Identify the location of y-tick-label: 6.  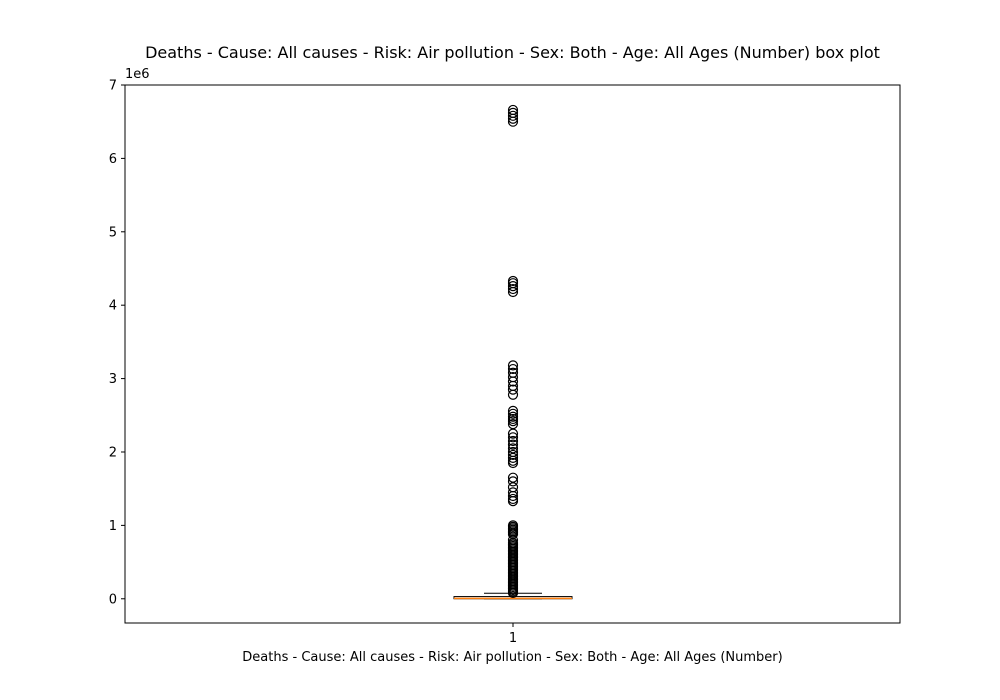
(113, 159).